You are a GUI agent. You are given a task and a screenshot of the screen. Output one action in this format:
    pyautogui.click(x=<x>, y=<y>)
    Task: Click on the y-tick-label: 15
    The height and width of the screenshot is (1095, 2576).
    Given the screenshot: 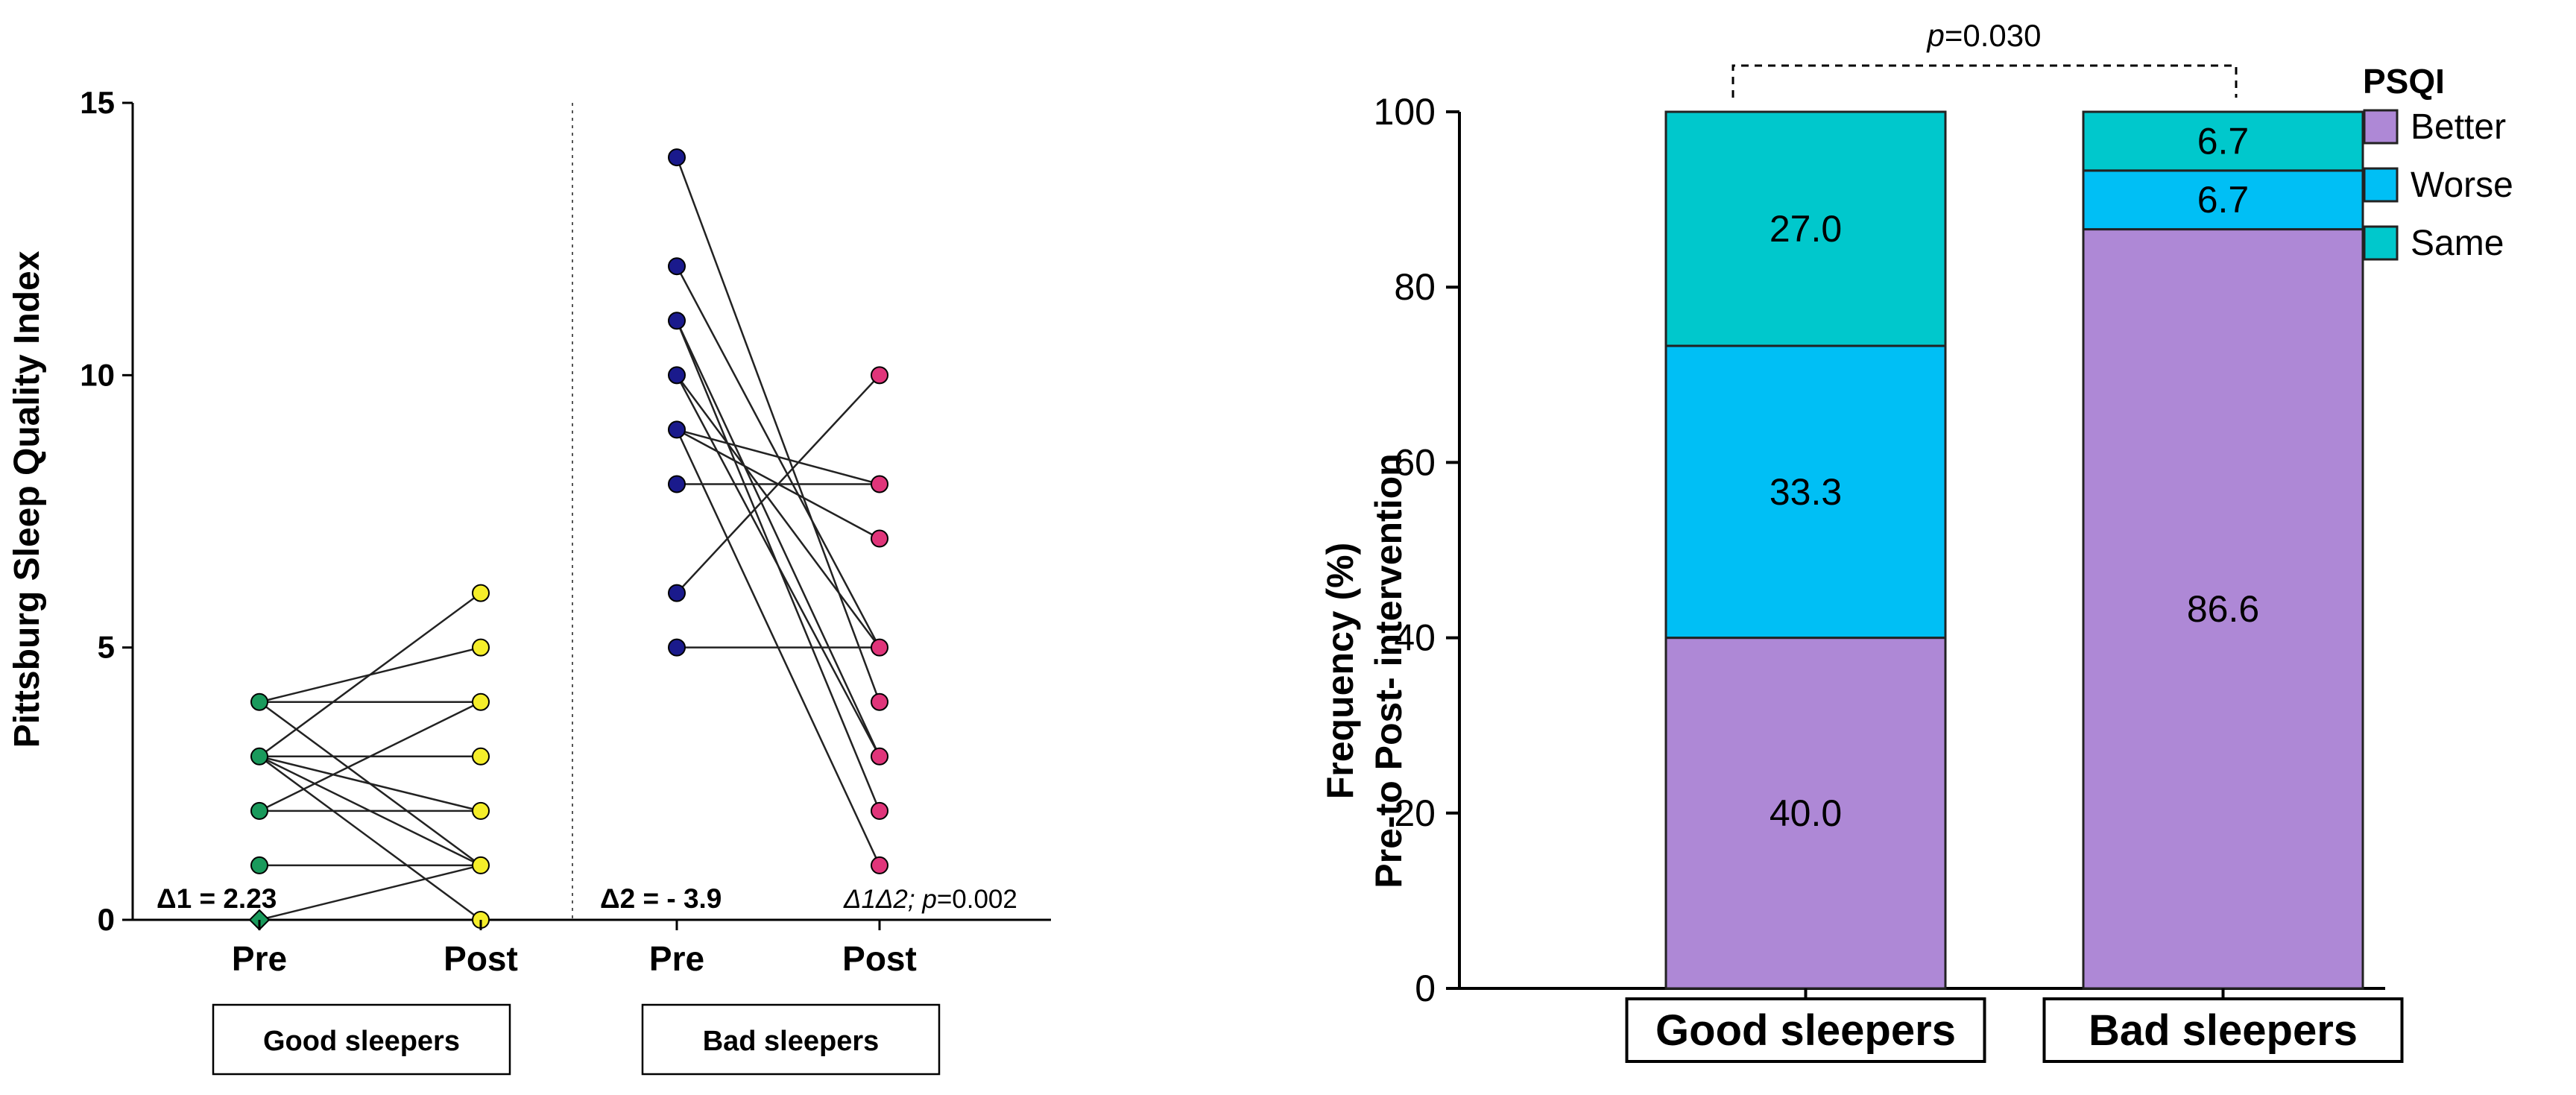 What is the action you would take?
    pyautogui.click(x=98, y=102)
    